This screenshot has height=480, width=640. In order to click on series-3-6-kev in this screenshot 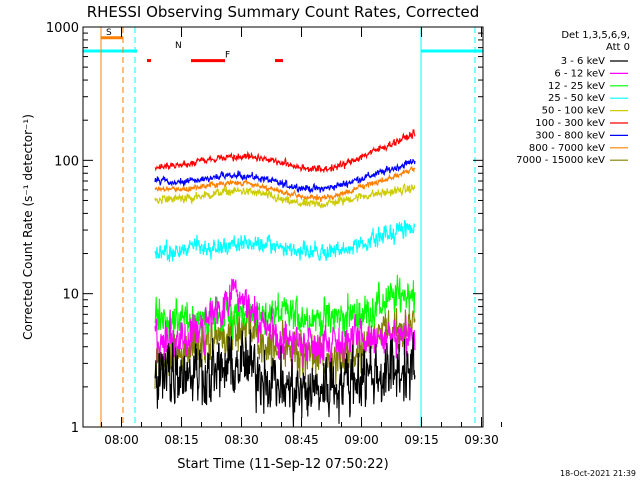, I will do `click(285, 378)`.